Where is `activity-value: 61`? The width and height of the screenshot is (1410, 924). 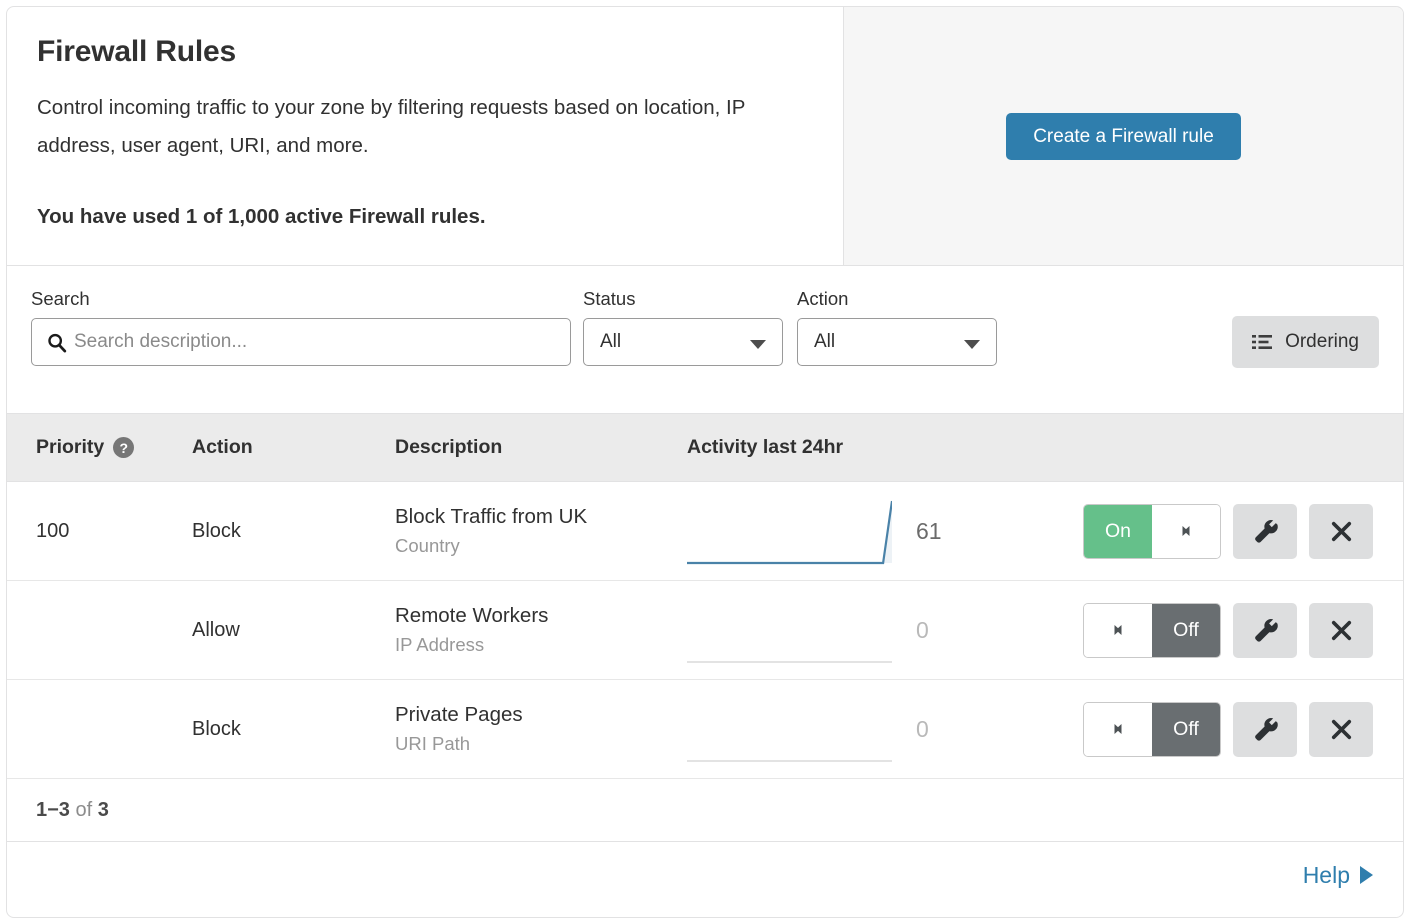
activity-value: 61 is located at coordinates (929, 530).